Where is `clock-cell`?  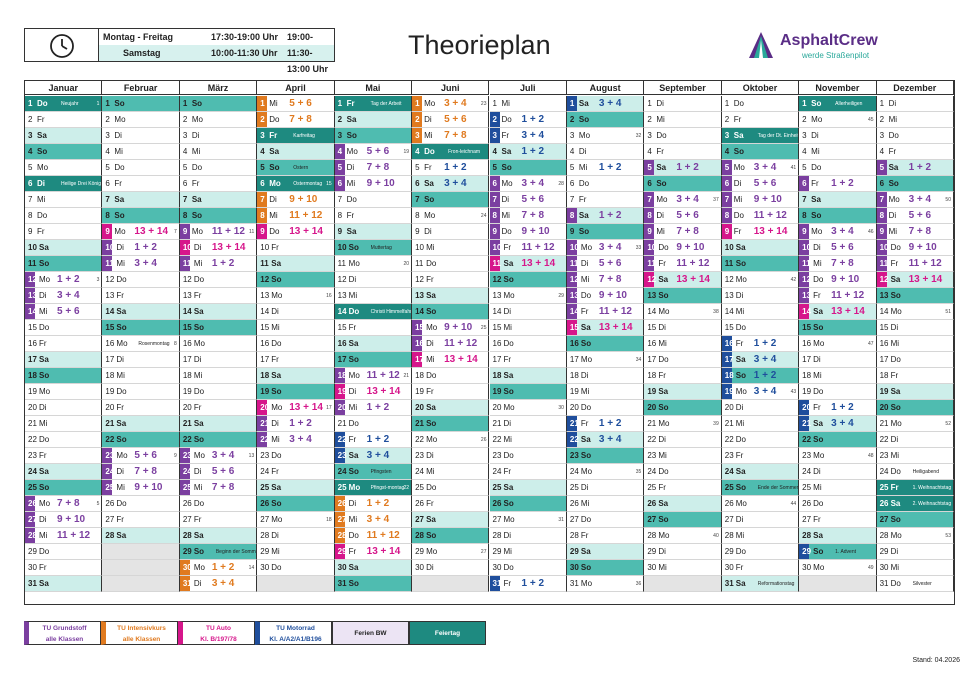 clock-cell is located at coordinates (62, 45).